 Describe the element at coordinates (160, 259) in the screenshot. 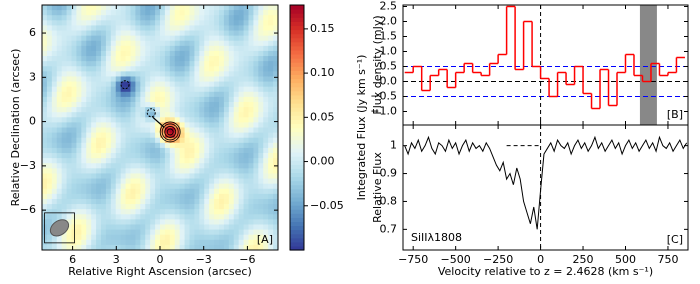

I see `x-tick-label: 0` at that location.